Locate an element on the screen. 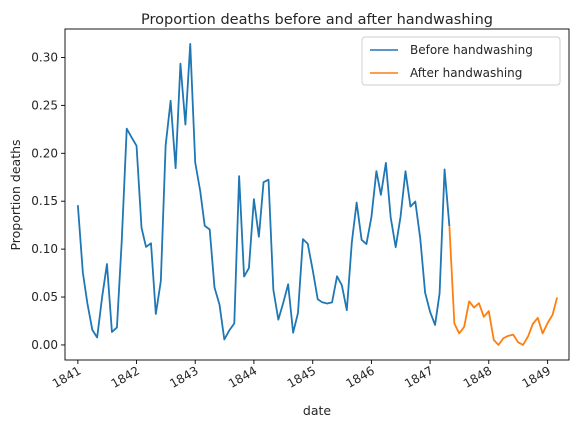 Image resolution: width=576 pixels, height=427 pixels. x-tick-label: 1842 is located at coordinates (125, 376).